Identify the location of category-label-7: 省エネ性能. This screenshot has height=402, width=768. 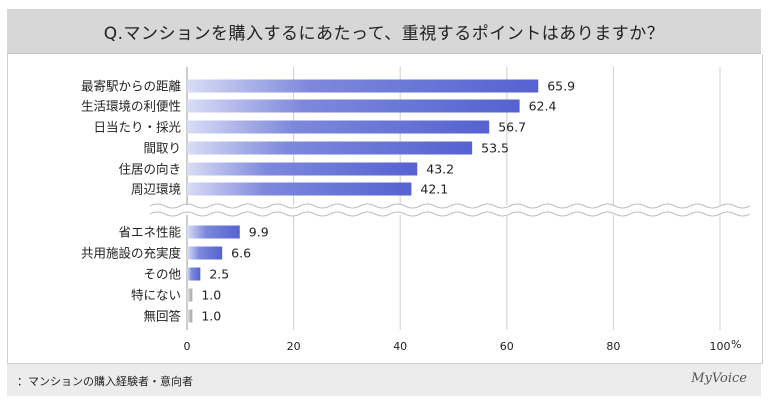
(149, 232).